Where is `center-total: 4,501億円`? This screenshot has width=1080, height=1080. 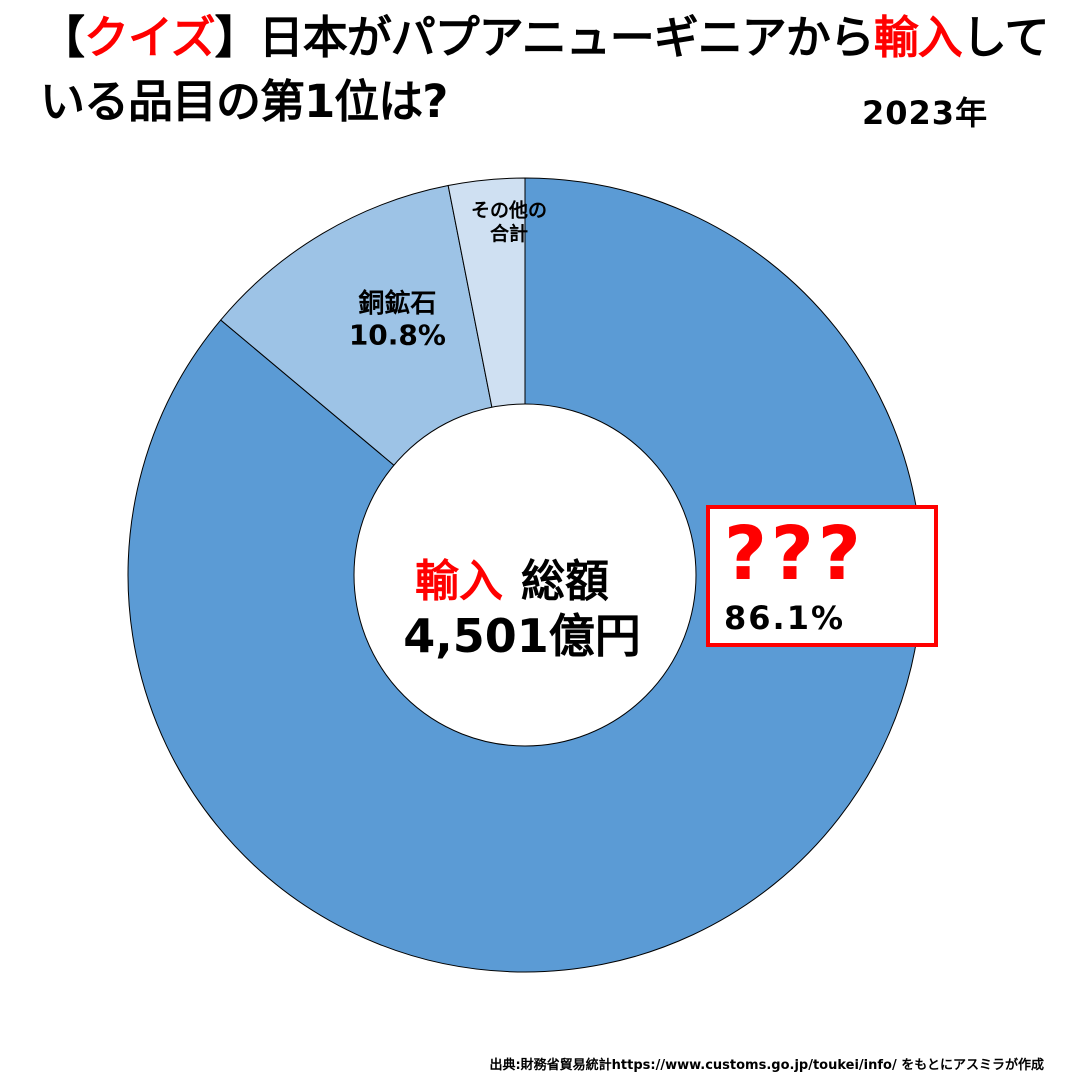 center-total: 4,501億円 is located at coordinates (522, 636).